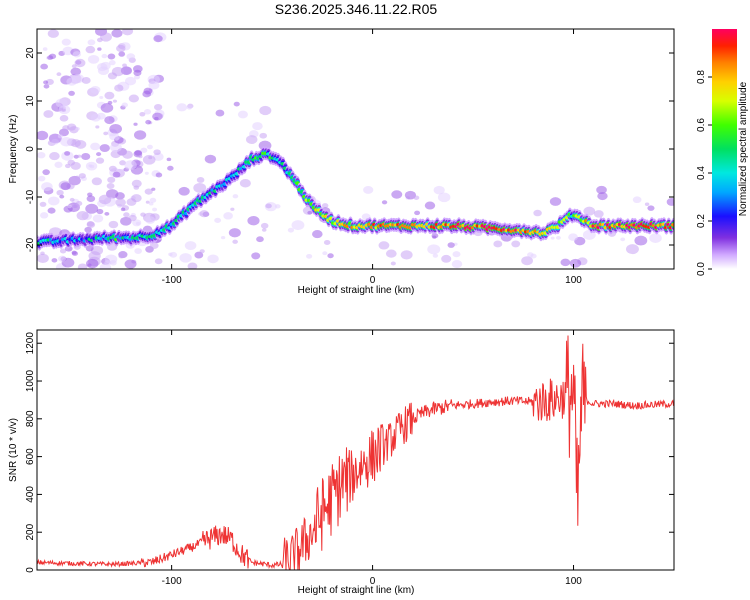  Describe the element at coordinates (30, 244) in the screenshot. I see `y-tick-label: -20` at that location.